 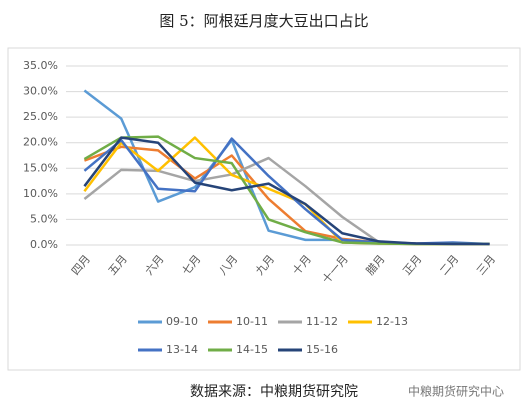 I want to click on x-tick-label: 二月, so click(x=449, y=265).